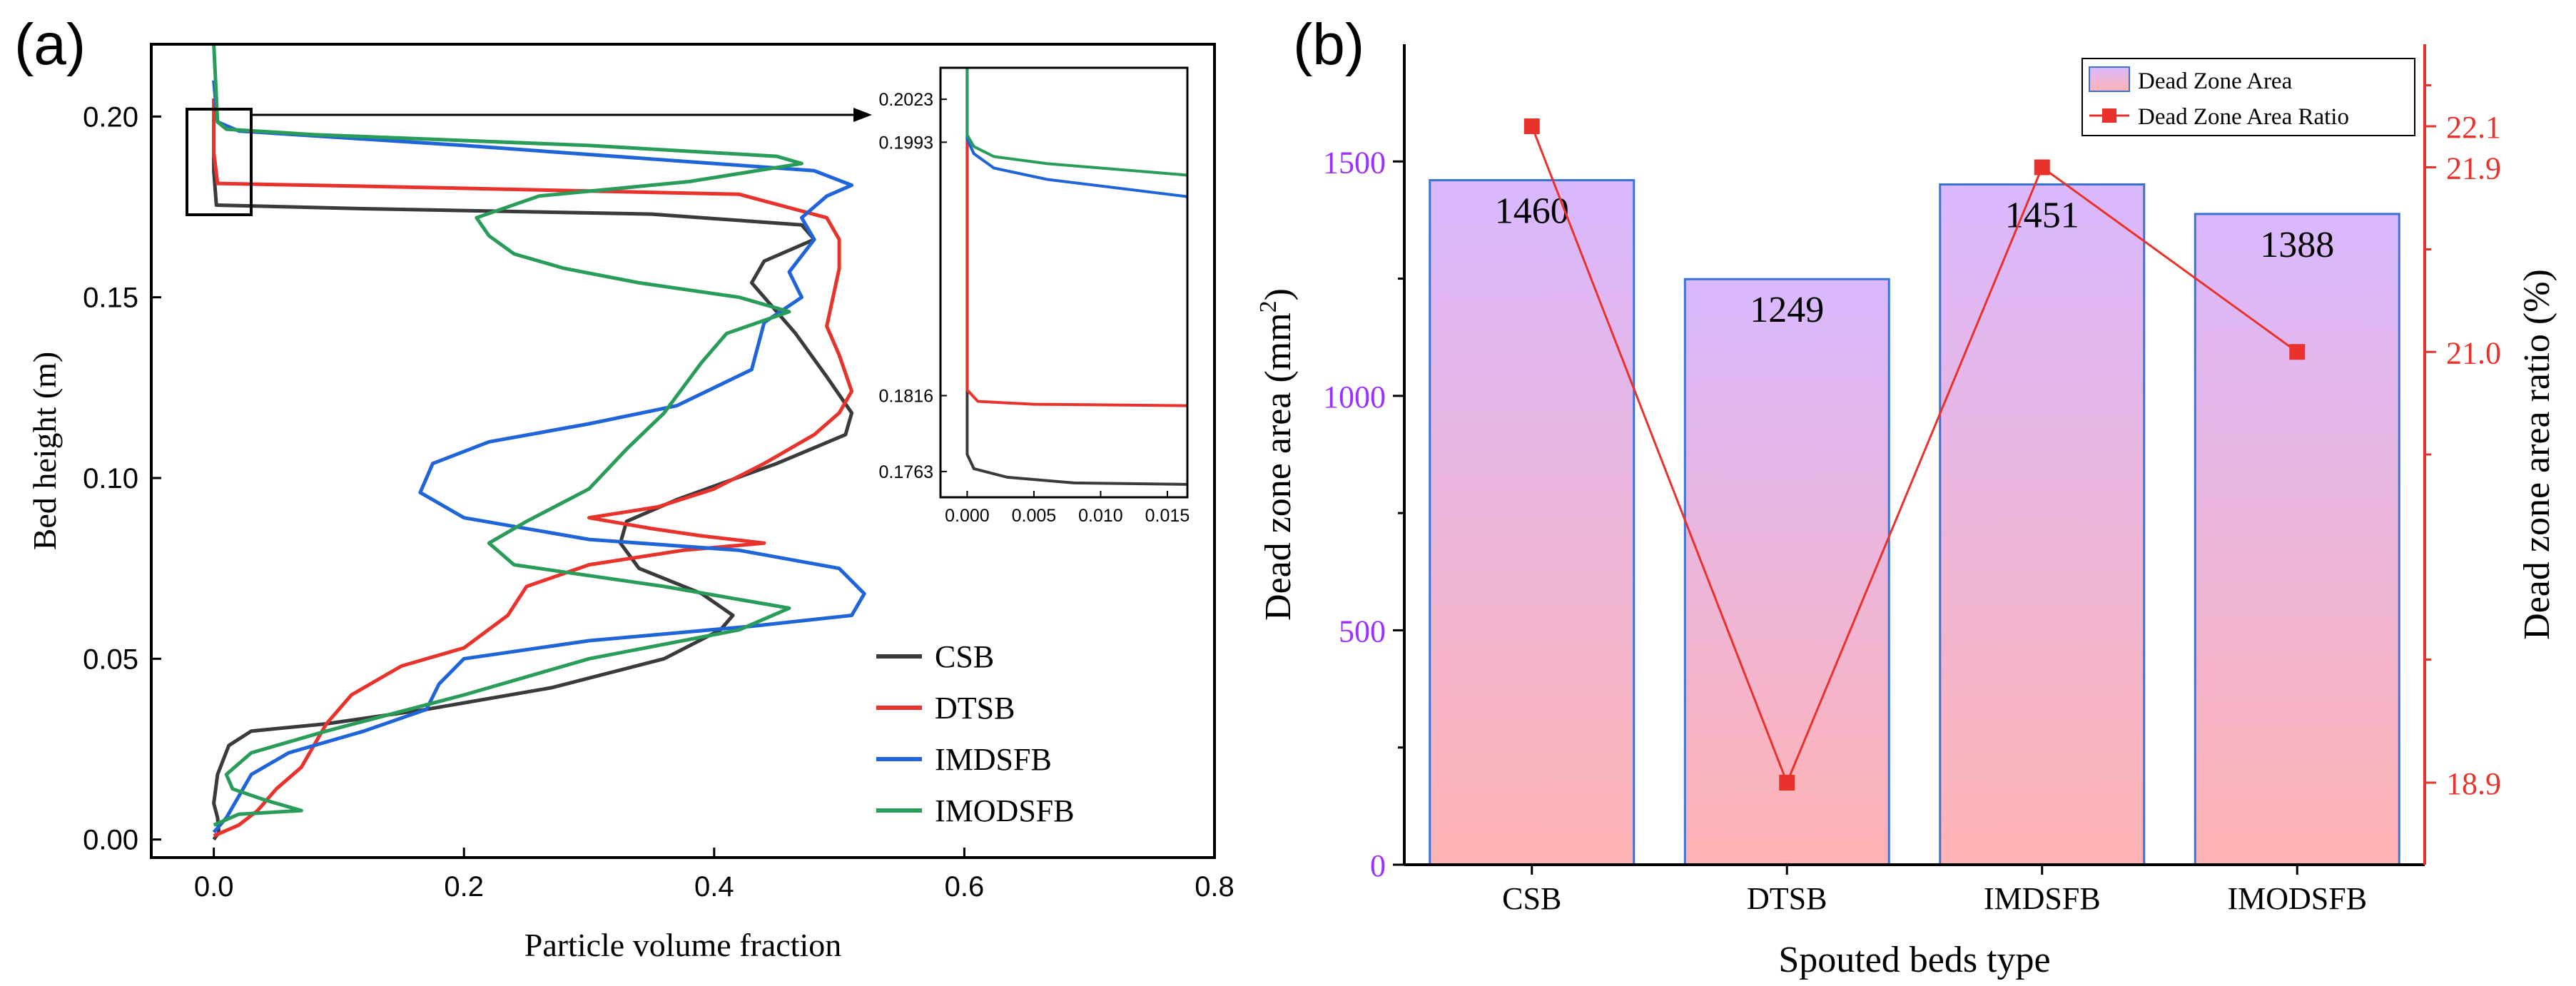  Describe the element at coordinates (1532, 126) in the screenshot. I see `ratio-marker-csb` at that location.